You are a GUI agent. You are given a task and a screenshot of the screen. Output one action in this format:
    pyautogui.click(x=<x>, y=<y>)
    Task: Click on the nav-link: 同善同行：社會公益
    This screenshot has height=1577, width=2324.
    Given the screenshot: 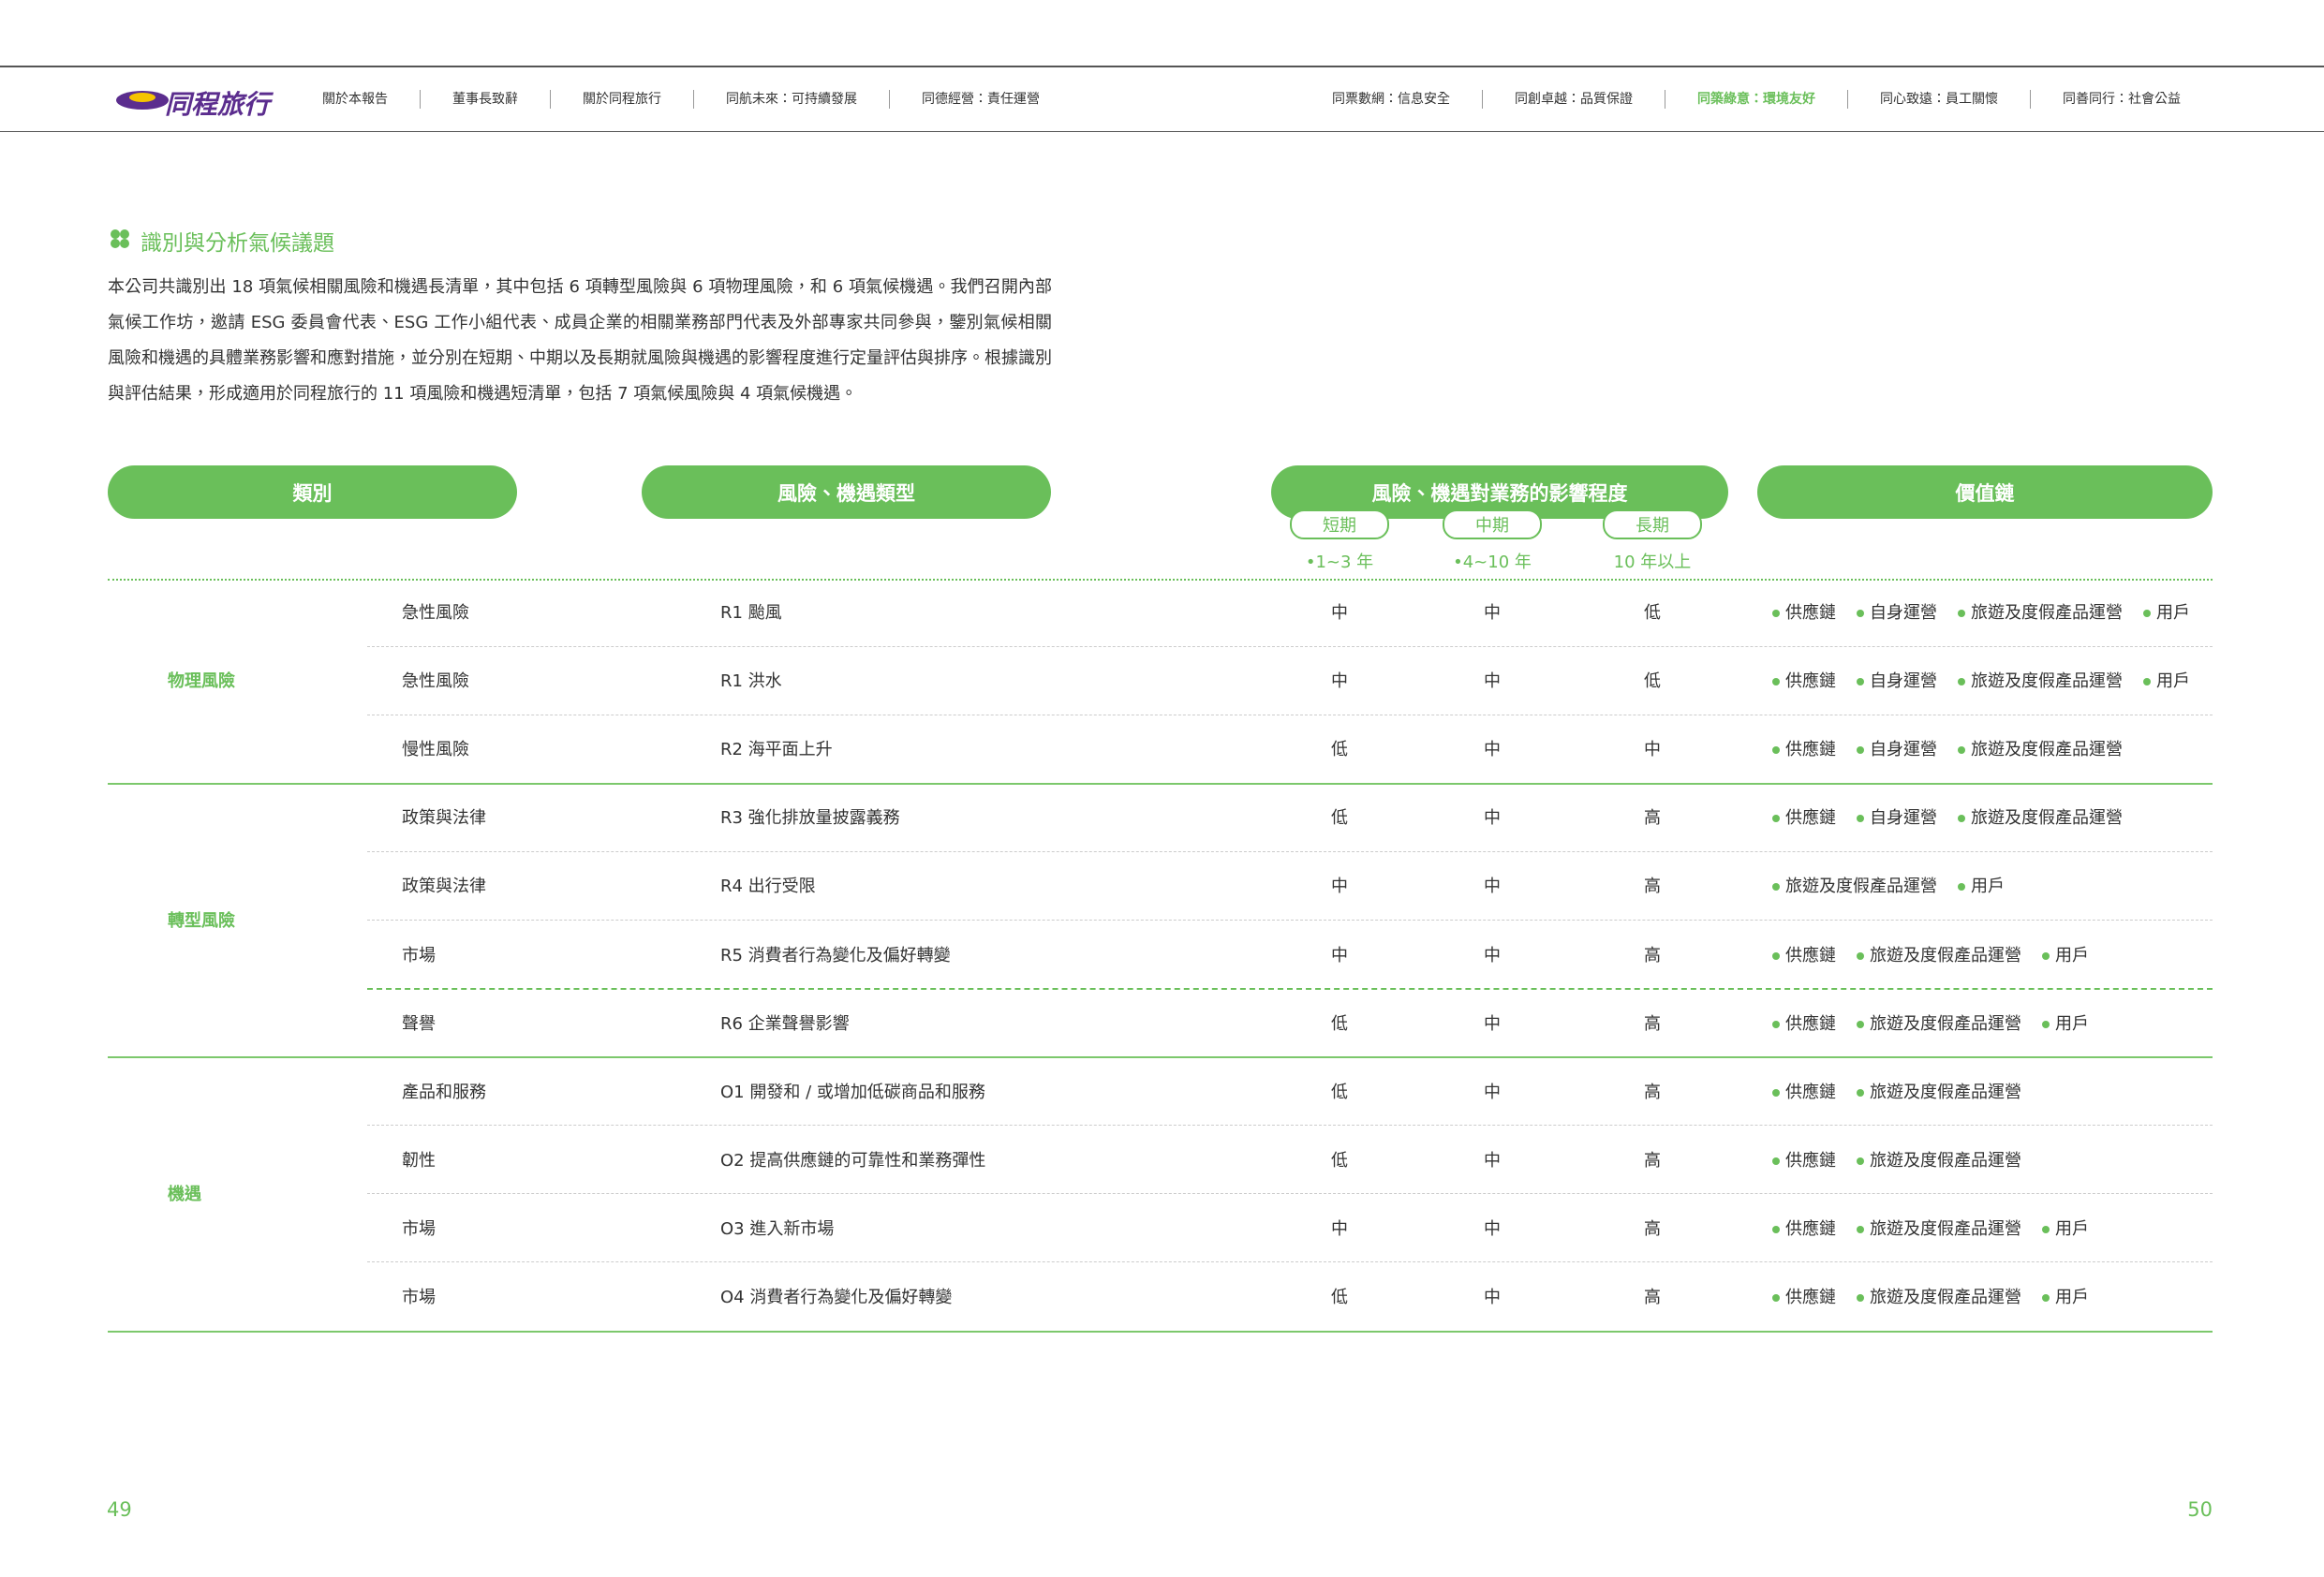 What is the action you would take?
    pyautogui.click(x=2121, y=99)
    